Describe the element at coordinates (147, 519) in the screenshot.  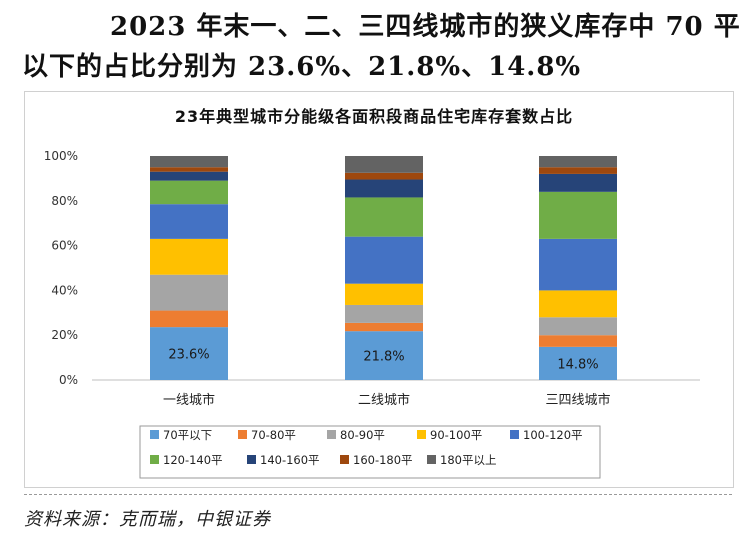
I see `source-note: 资料来源：克而瑞，中银证券` at that location.